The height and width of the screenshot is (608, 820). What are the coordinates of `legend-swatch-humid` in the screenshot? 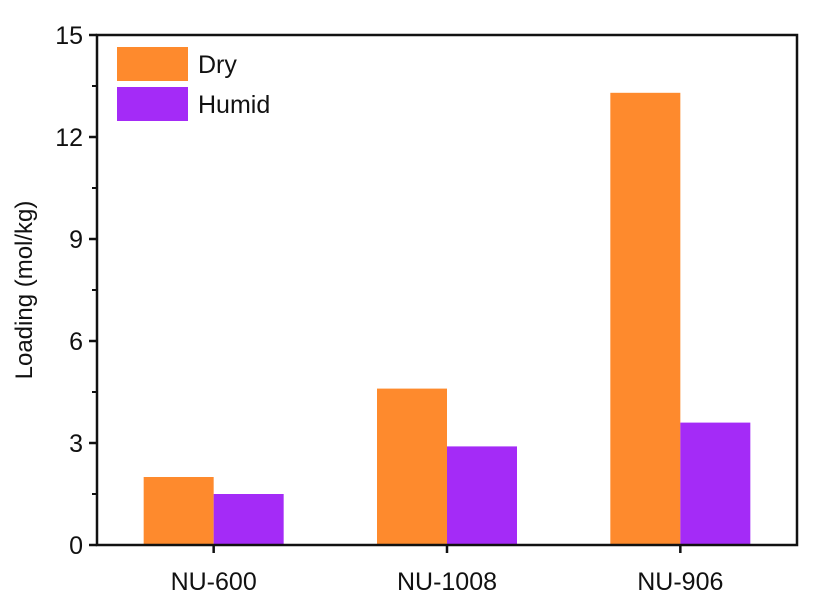 It's located at (152, 104).